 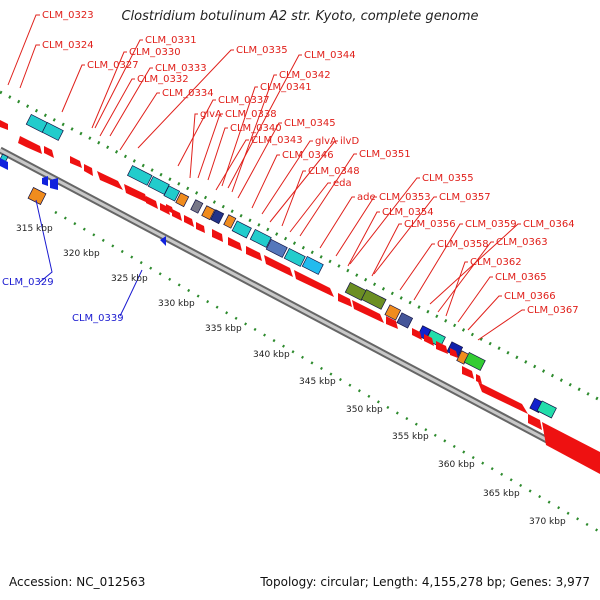 I want to click on gene-label: CLM_0348, so click(x=334, y=171).